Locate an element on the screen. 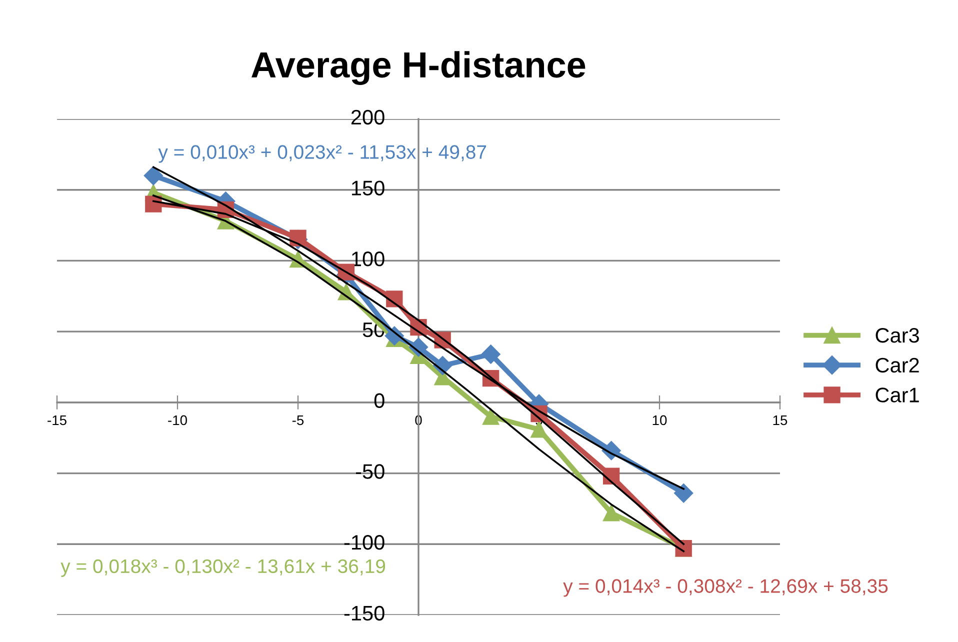  legend-label: Car3 is located at coordinates (897, 335).